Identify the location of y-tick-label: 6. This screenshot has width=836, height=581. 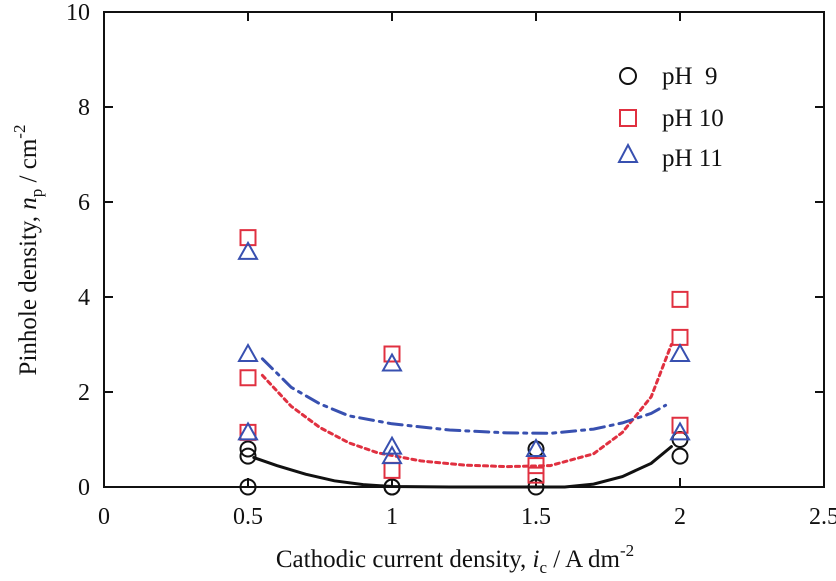
(84, 203).